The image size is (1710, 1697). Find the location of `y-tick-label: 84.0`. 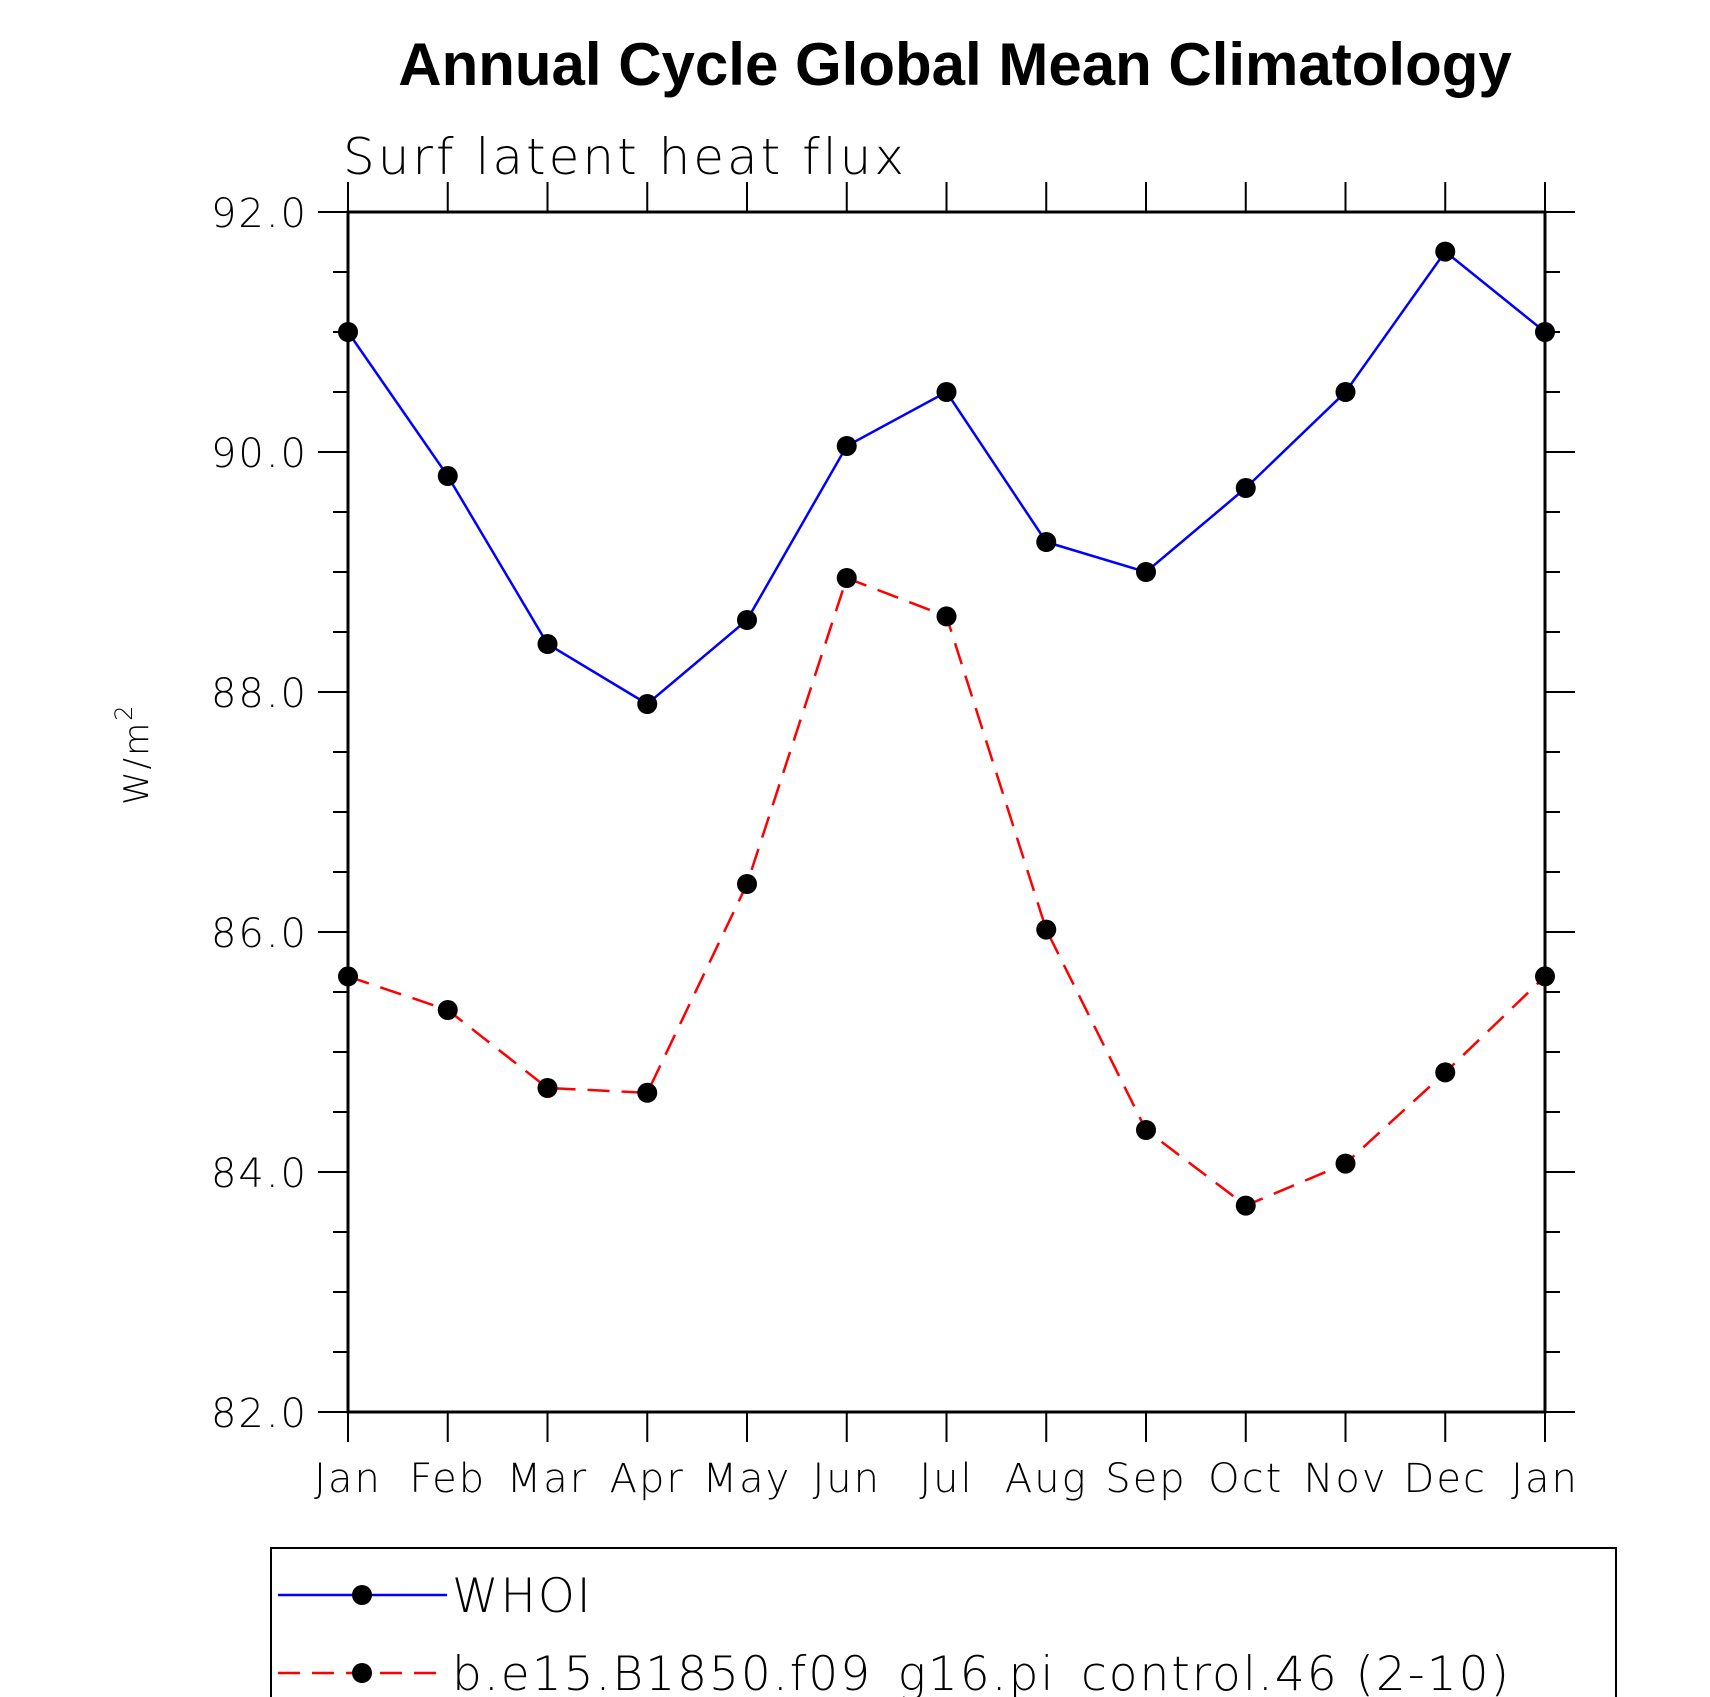

y-tick-label: 84.0 is located at coordinates (259, 1174).